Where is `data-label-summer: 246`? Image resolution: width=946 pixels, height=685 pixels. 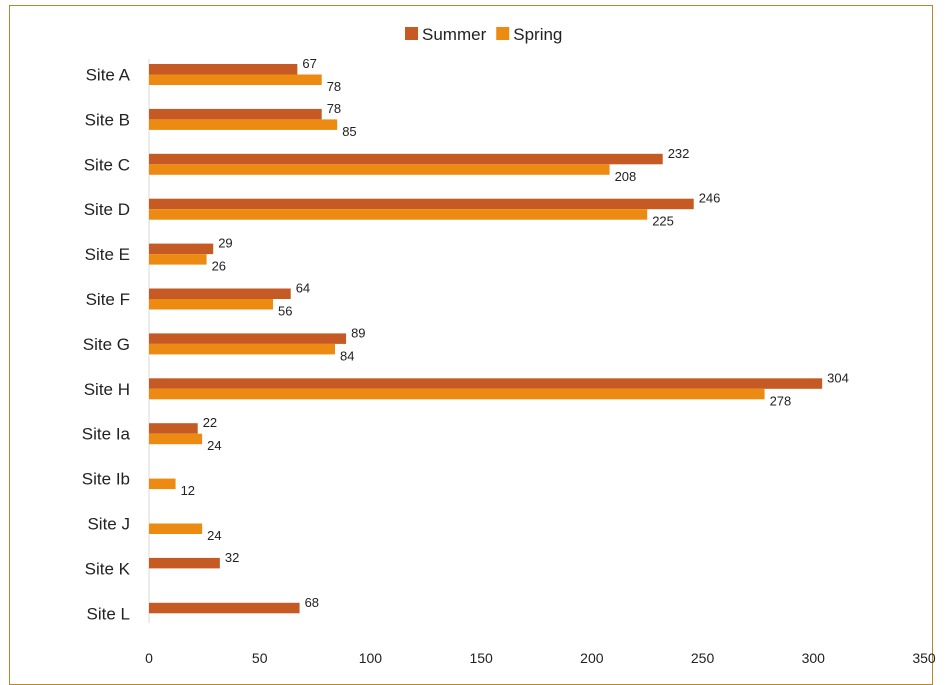 data-label-summer: 246 is located at coordinates (710, 198).